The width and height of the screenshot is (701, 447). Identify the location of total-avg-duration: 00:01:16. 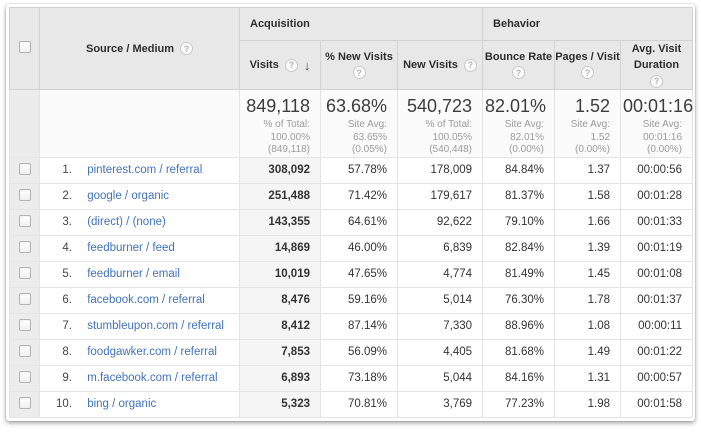
(658, 106).